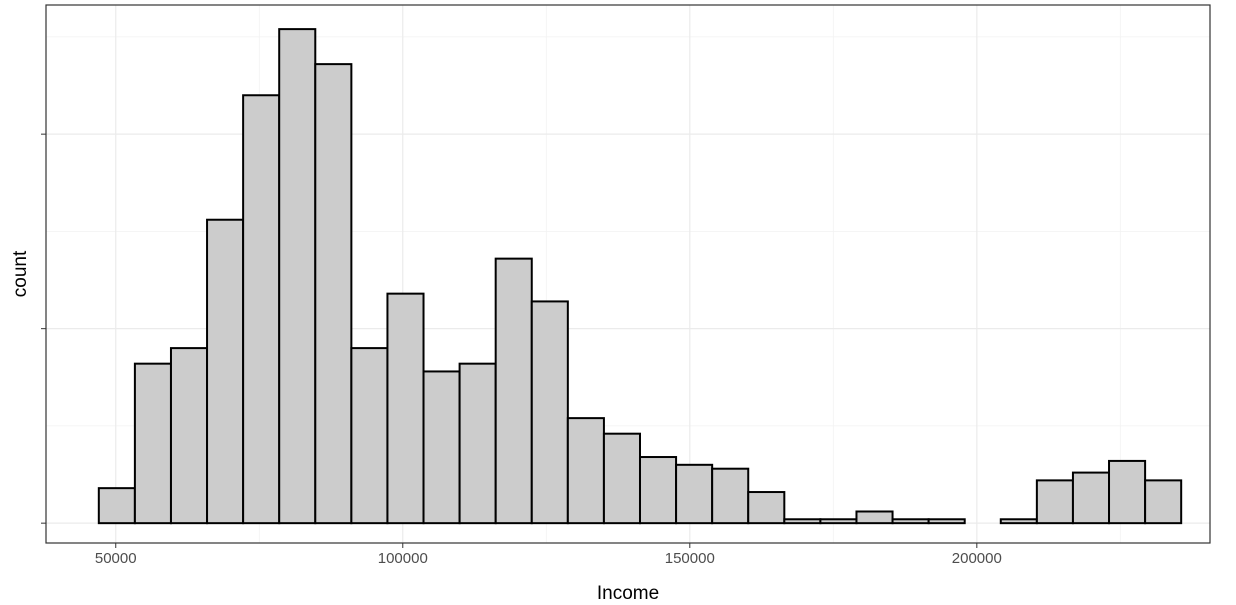 This screenshot has width=1236, height=605. Describe the element at coordinates (403, 558) in the screenshot. I see `x-tick-label: 100000` at that location.